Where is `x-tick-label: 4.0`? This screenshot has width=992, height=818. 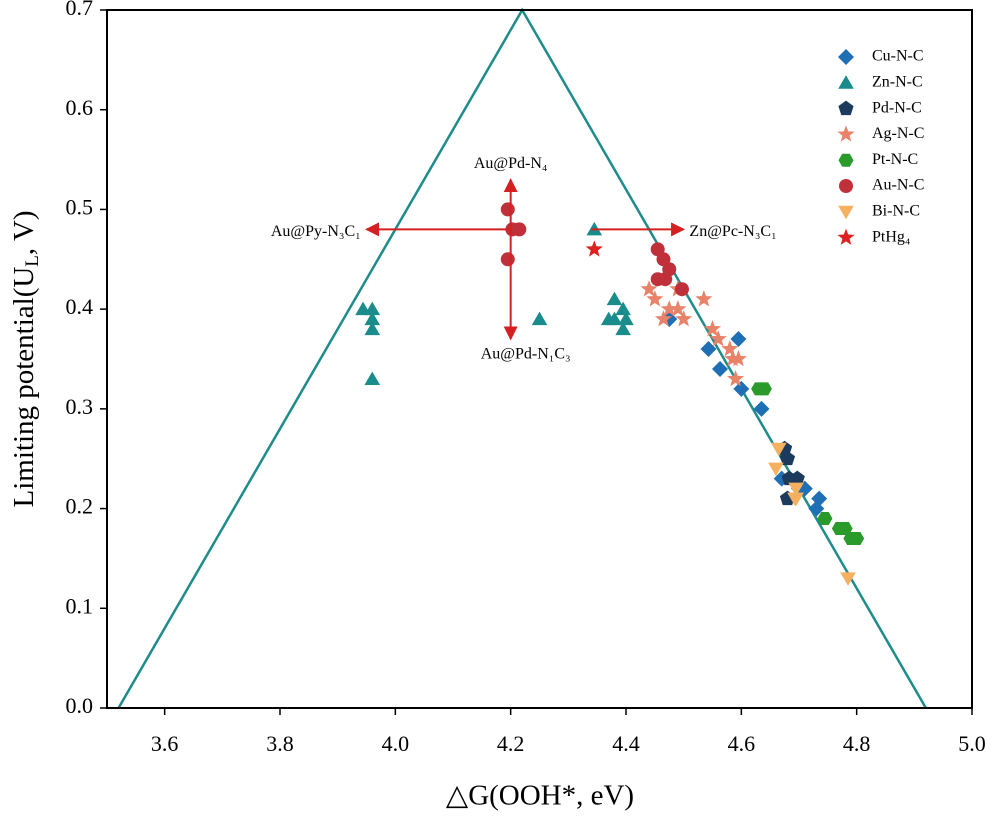 x-tick-label: 4.0 is located at coordinates (396, 743).